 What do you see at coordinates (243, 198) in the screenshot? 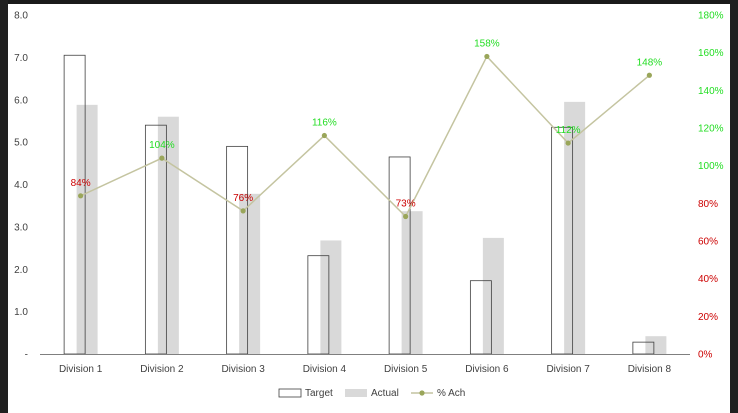
I see `ach-data-label: 76%` at bounding box center [243, 198].